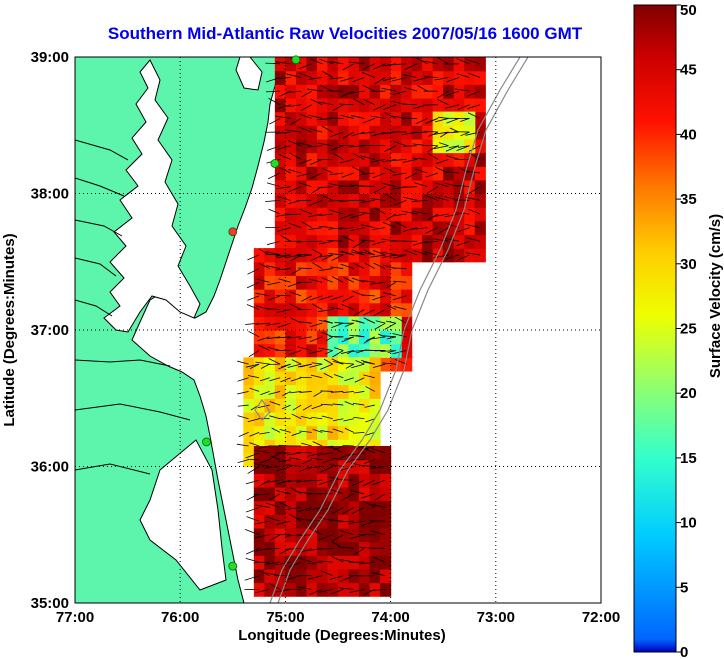 This screenshot has height=659, width=724. Describe the element at coordinates (688, 458) in the screenshot. I see `colorbar-tick-label: 15` at that location.